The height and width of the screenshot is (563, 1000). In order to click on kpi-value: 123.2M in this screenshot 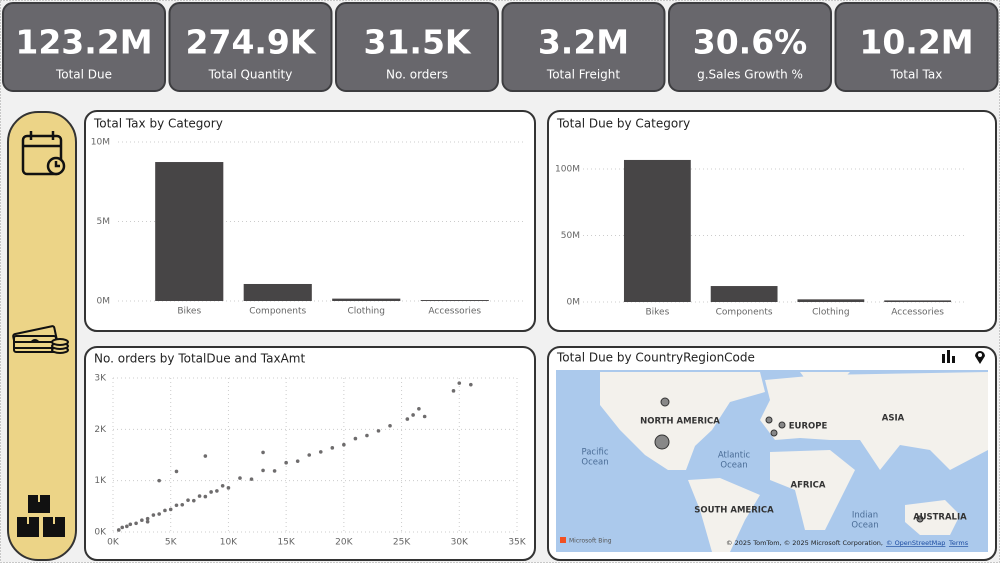, I will do `click(83, 42)`.